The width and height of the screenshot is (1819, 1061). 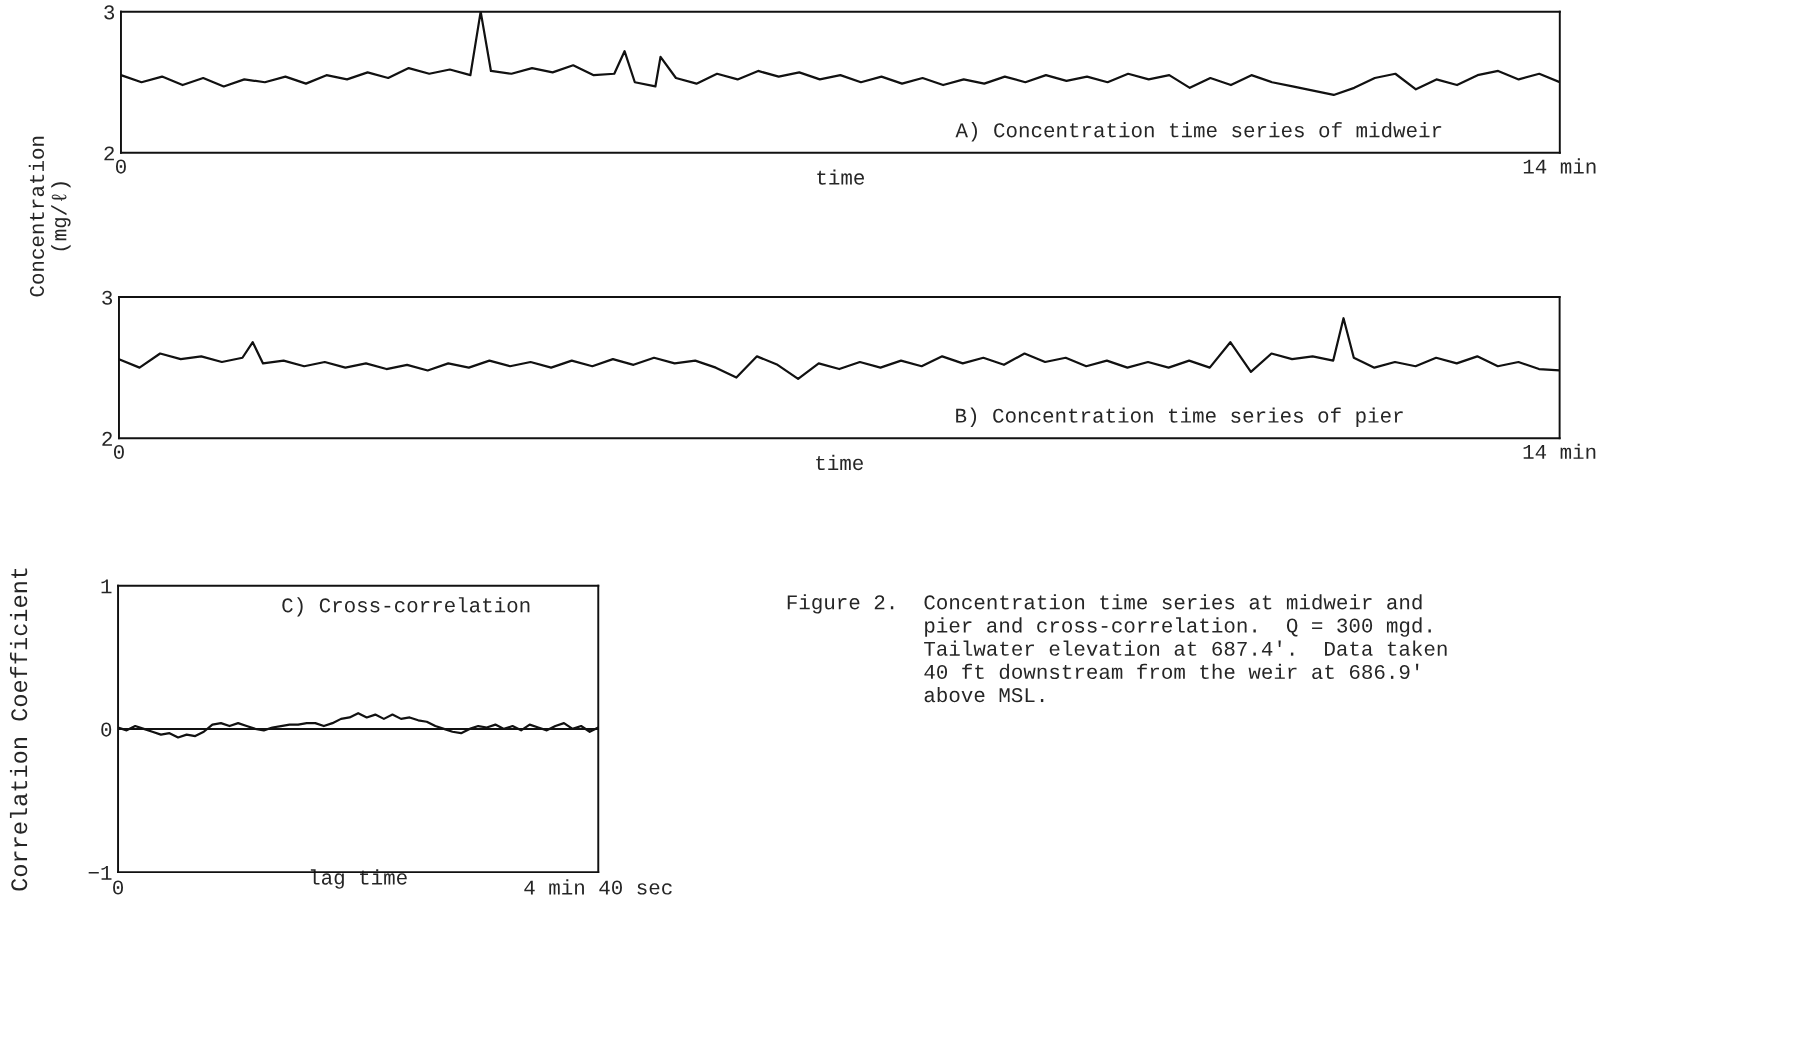 What do you see at coordinates (358, 879) in the screenshot?
I see `x-axis-title: lag time` at bounding box center [358, 879].